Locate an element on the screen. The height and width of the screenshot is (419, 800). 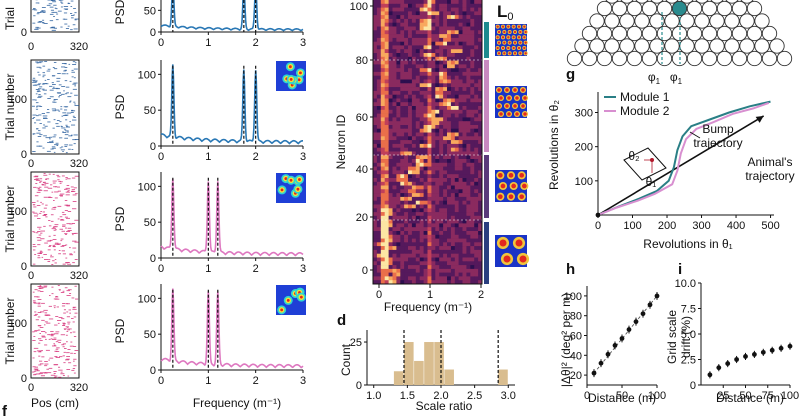
xtick-label: 100 is located at coordinates (790, 396).